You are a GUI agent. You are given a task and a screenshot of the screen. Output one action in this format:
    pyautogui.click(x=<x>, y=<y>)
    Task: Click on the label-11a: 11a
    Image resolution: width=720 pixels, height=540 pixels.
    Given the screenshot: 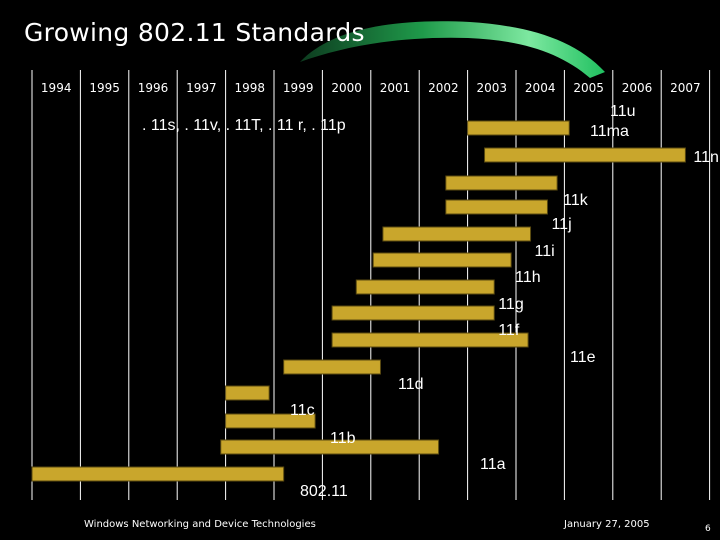 What is the action you would take?
    pyautogui.click(x=493, y=464)
    